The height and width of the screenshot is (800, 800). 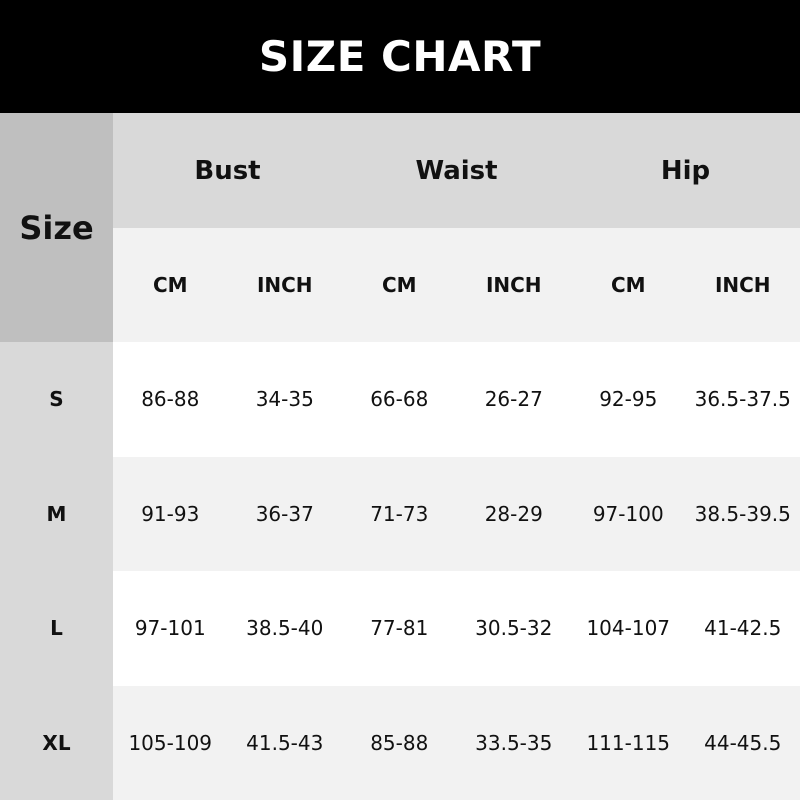 I want to click on page-title: SIZE CHART, so click(x=400, y=56).